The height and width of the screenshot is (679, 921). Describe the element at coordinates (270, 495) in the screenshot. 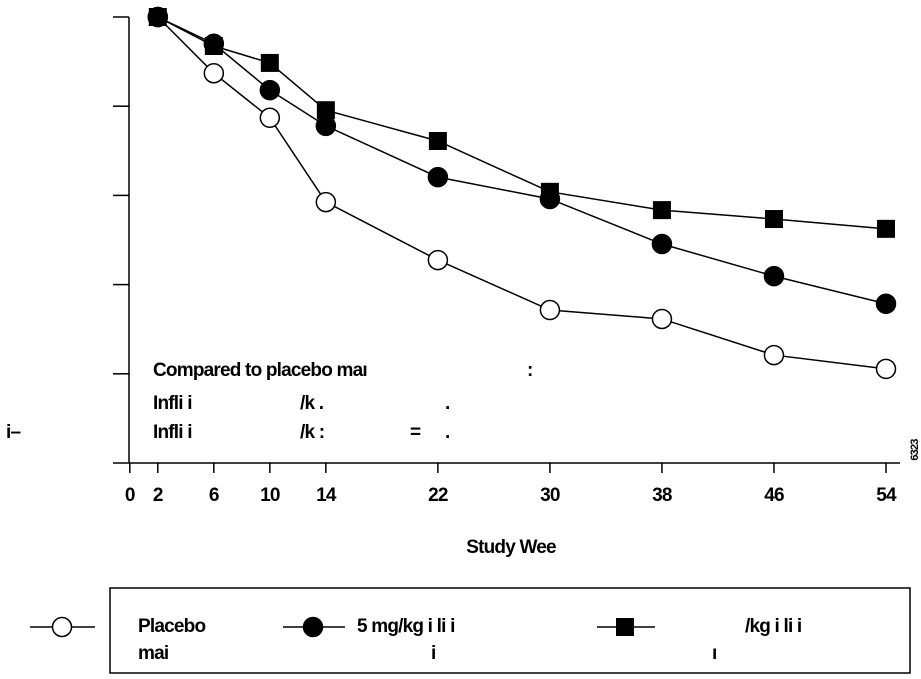

I see `x-tick-label: 10` at that location.